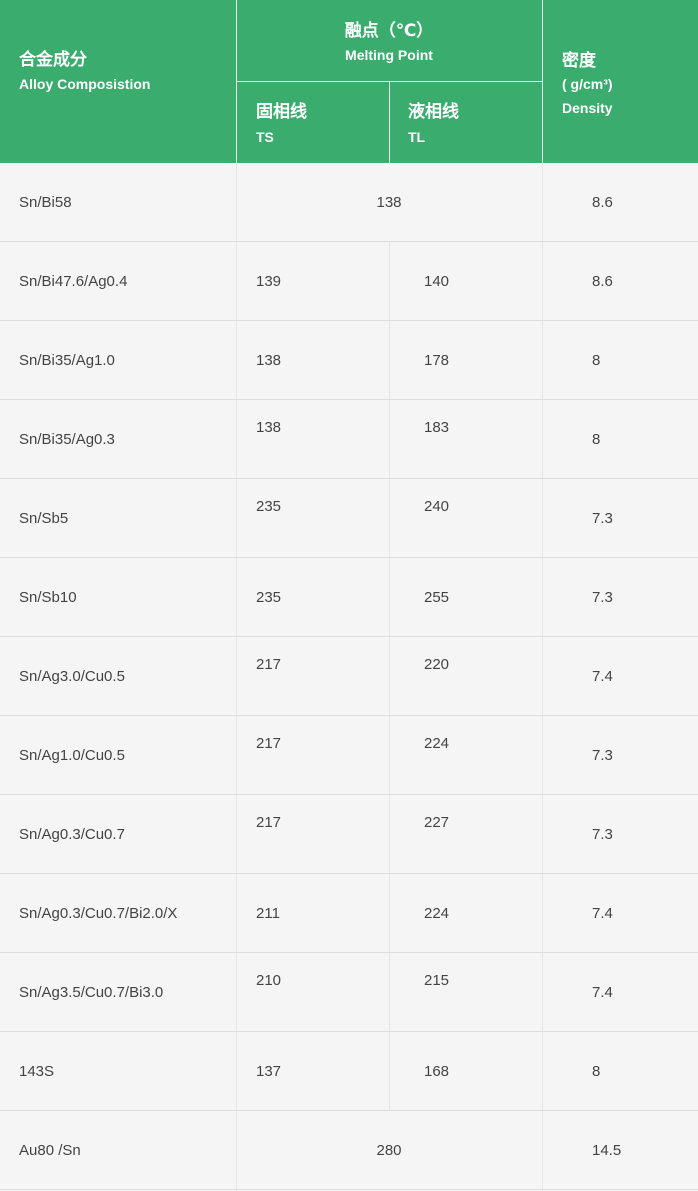 The image size is (698, 1191). What do you see at coordinates (67, 439) in the screenshot?
I see `alloy-cell: Sn/Bi35/Ag0.3` at bounding box center [67, 439].